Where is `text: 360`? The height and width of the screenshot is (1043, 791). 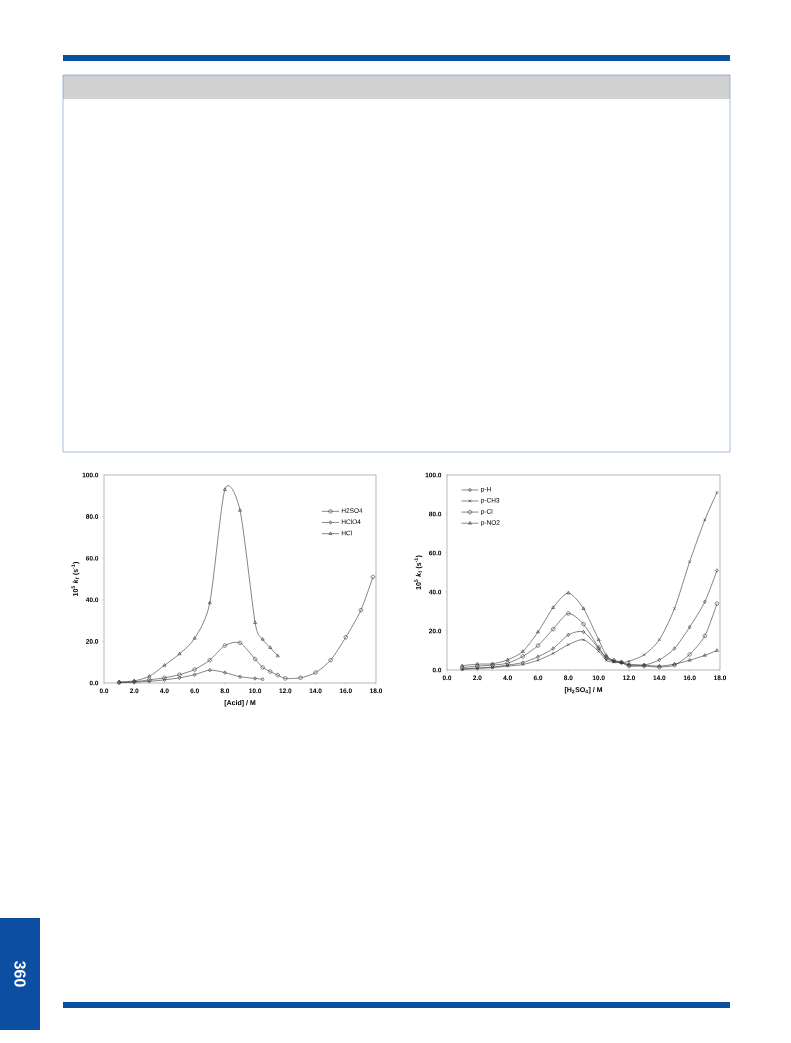 text: 360 is located at coordinates (20, 974).